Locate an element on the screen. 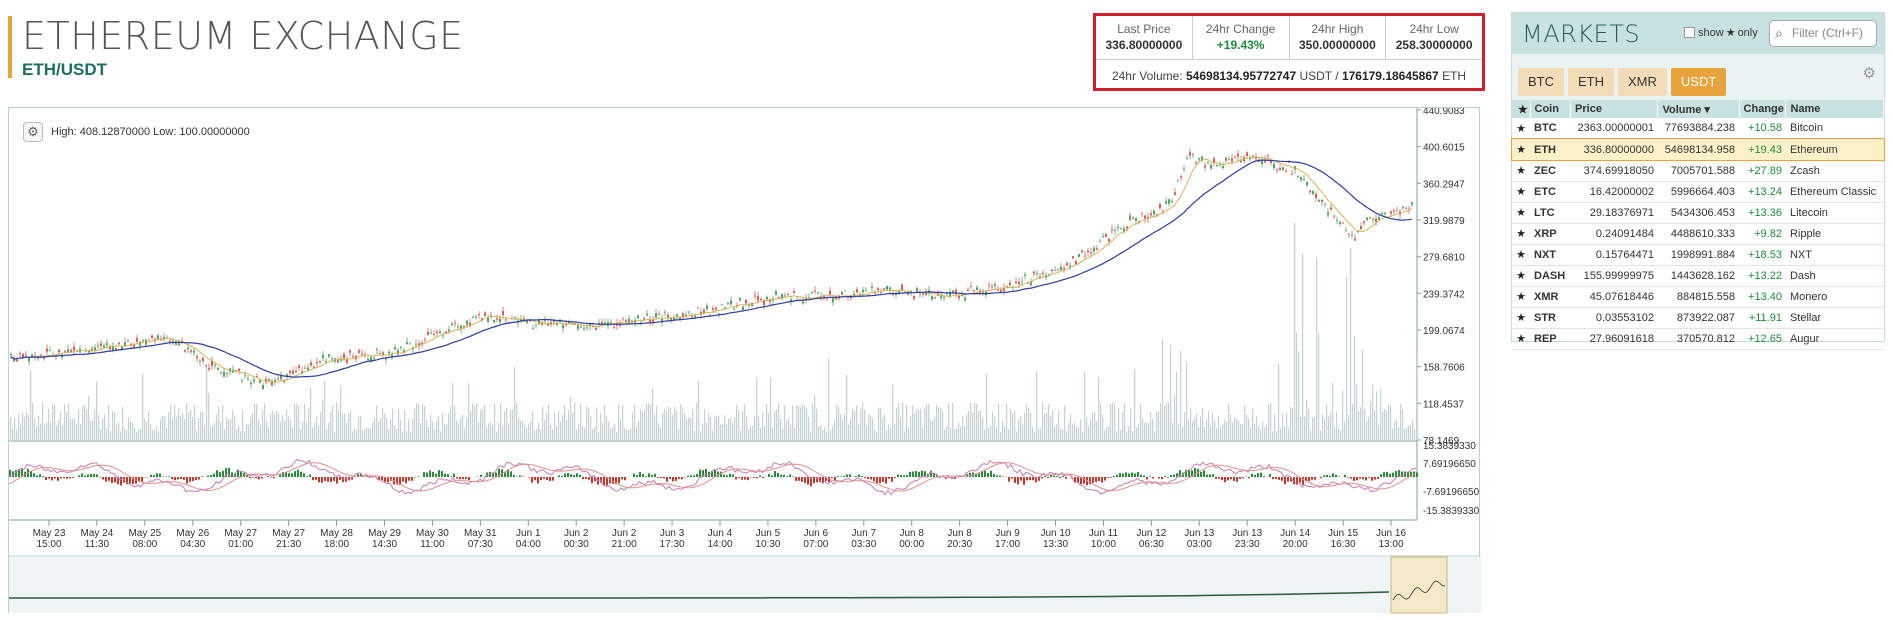 The height and width of the screenshot is (620, 1893). column-header-volume: Volume ▾ is located at coordinates (1698, 109).